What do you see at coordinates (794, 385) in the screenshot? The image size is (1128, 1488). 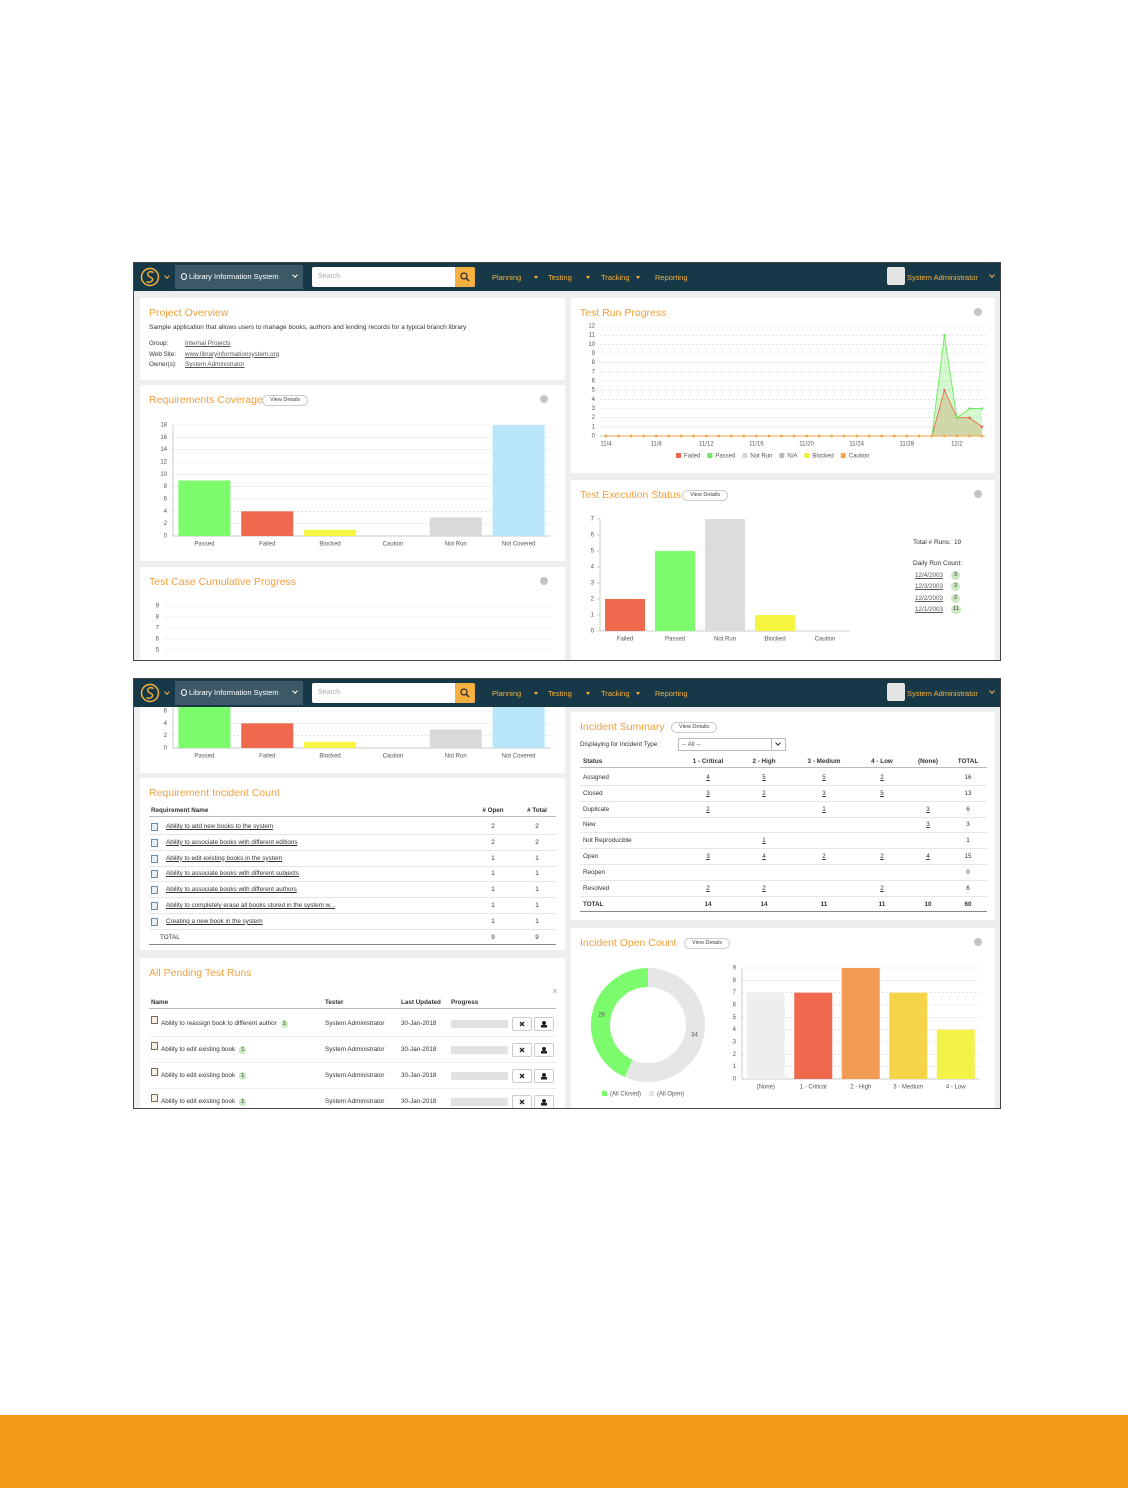 I see `series-area` at bounding box center [794, 385].